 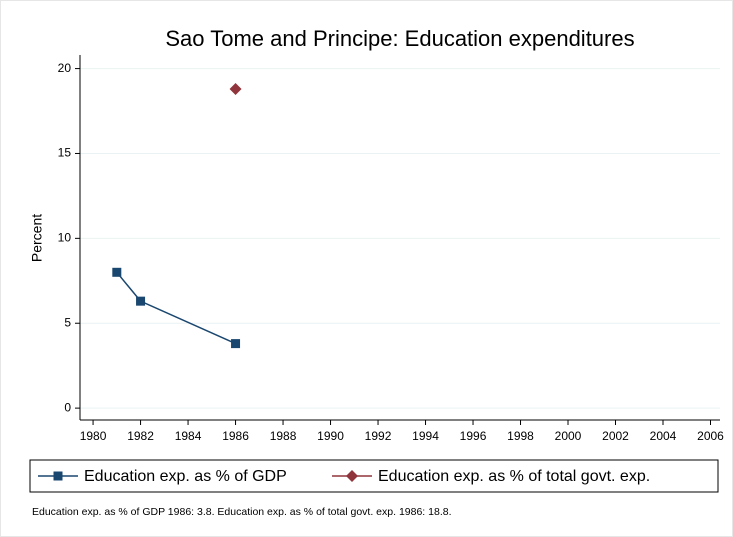 What do you see at coordinates (65, 153) in the screenshot?
I see `y-tick-label: 15` at bounding box center [65, 153].